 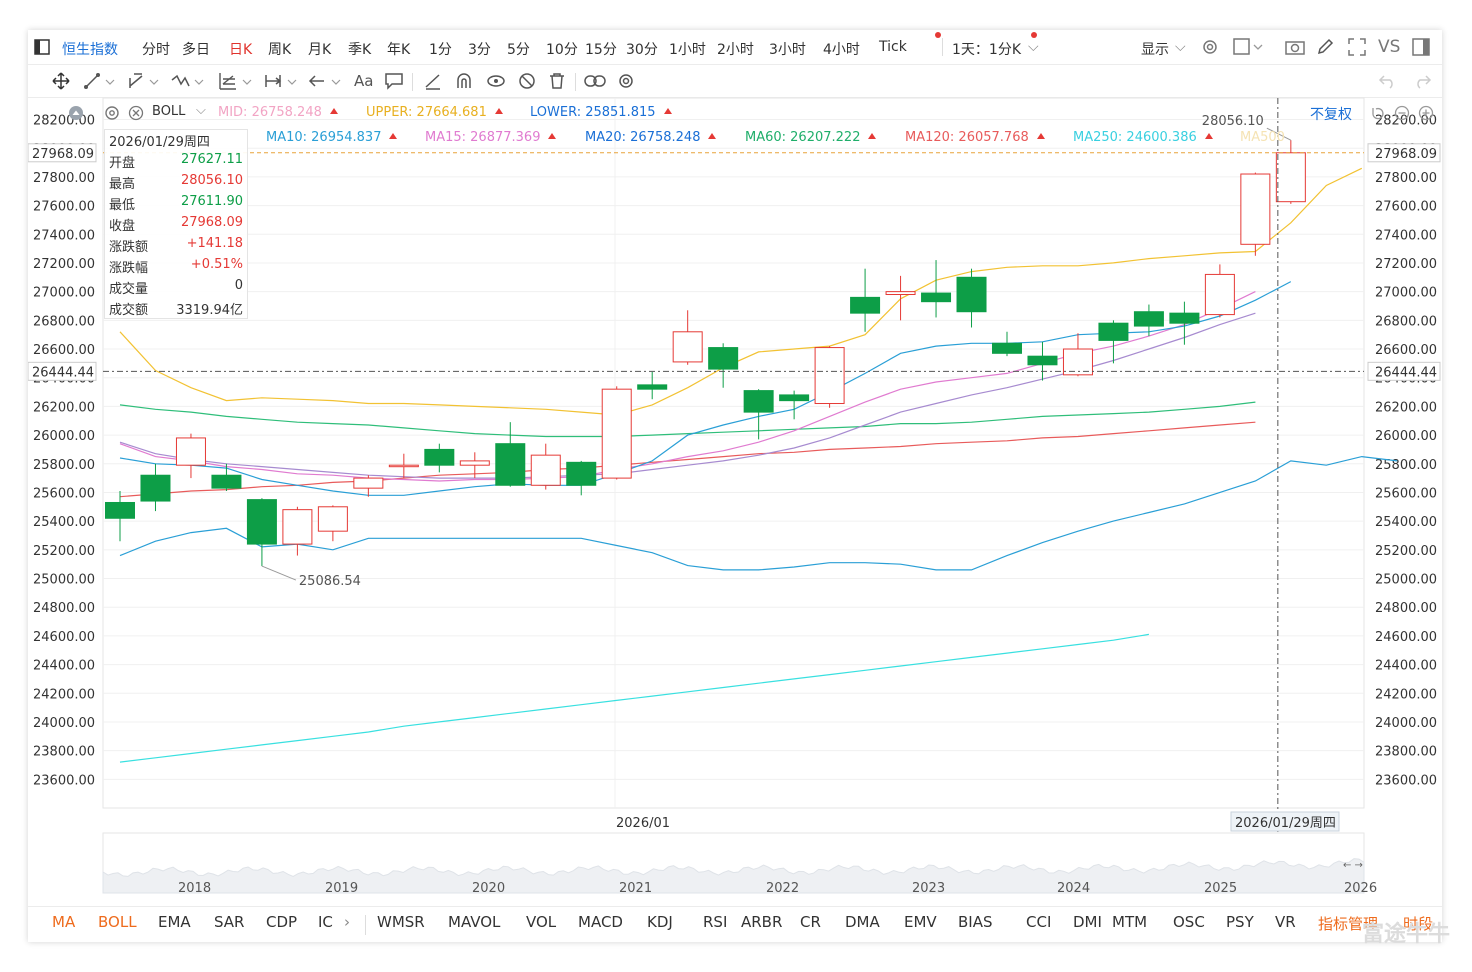 What do you see at coordinates (280, 50) in the screenshot?
I see `period-tab-3: 周K` at bounding box center [280, 50].